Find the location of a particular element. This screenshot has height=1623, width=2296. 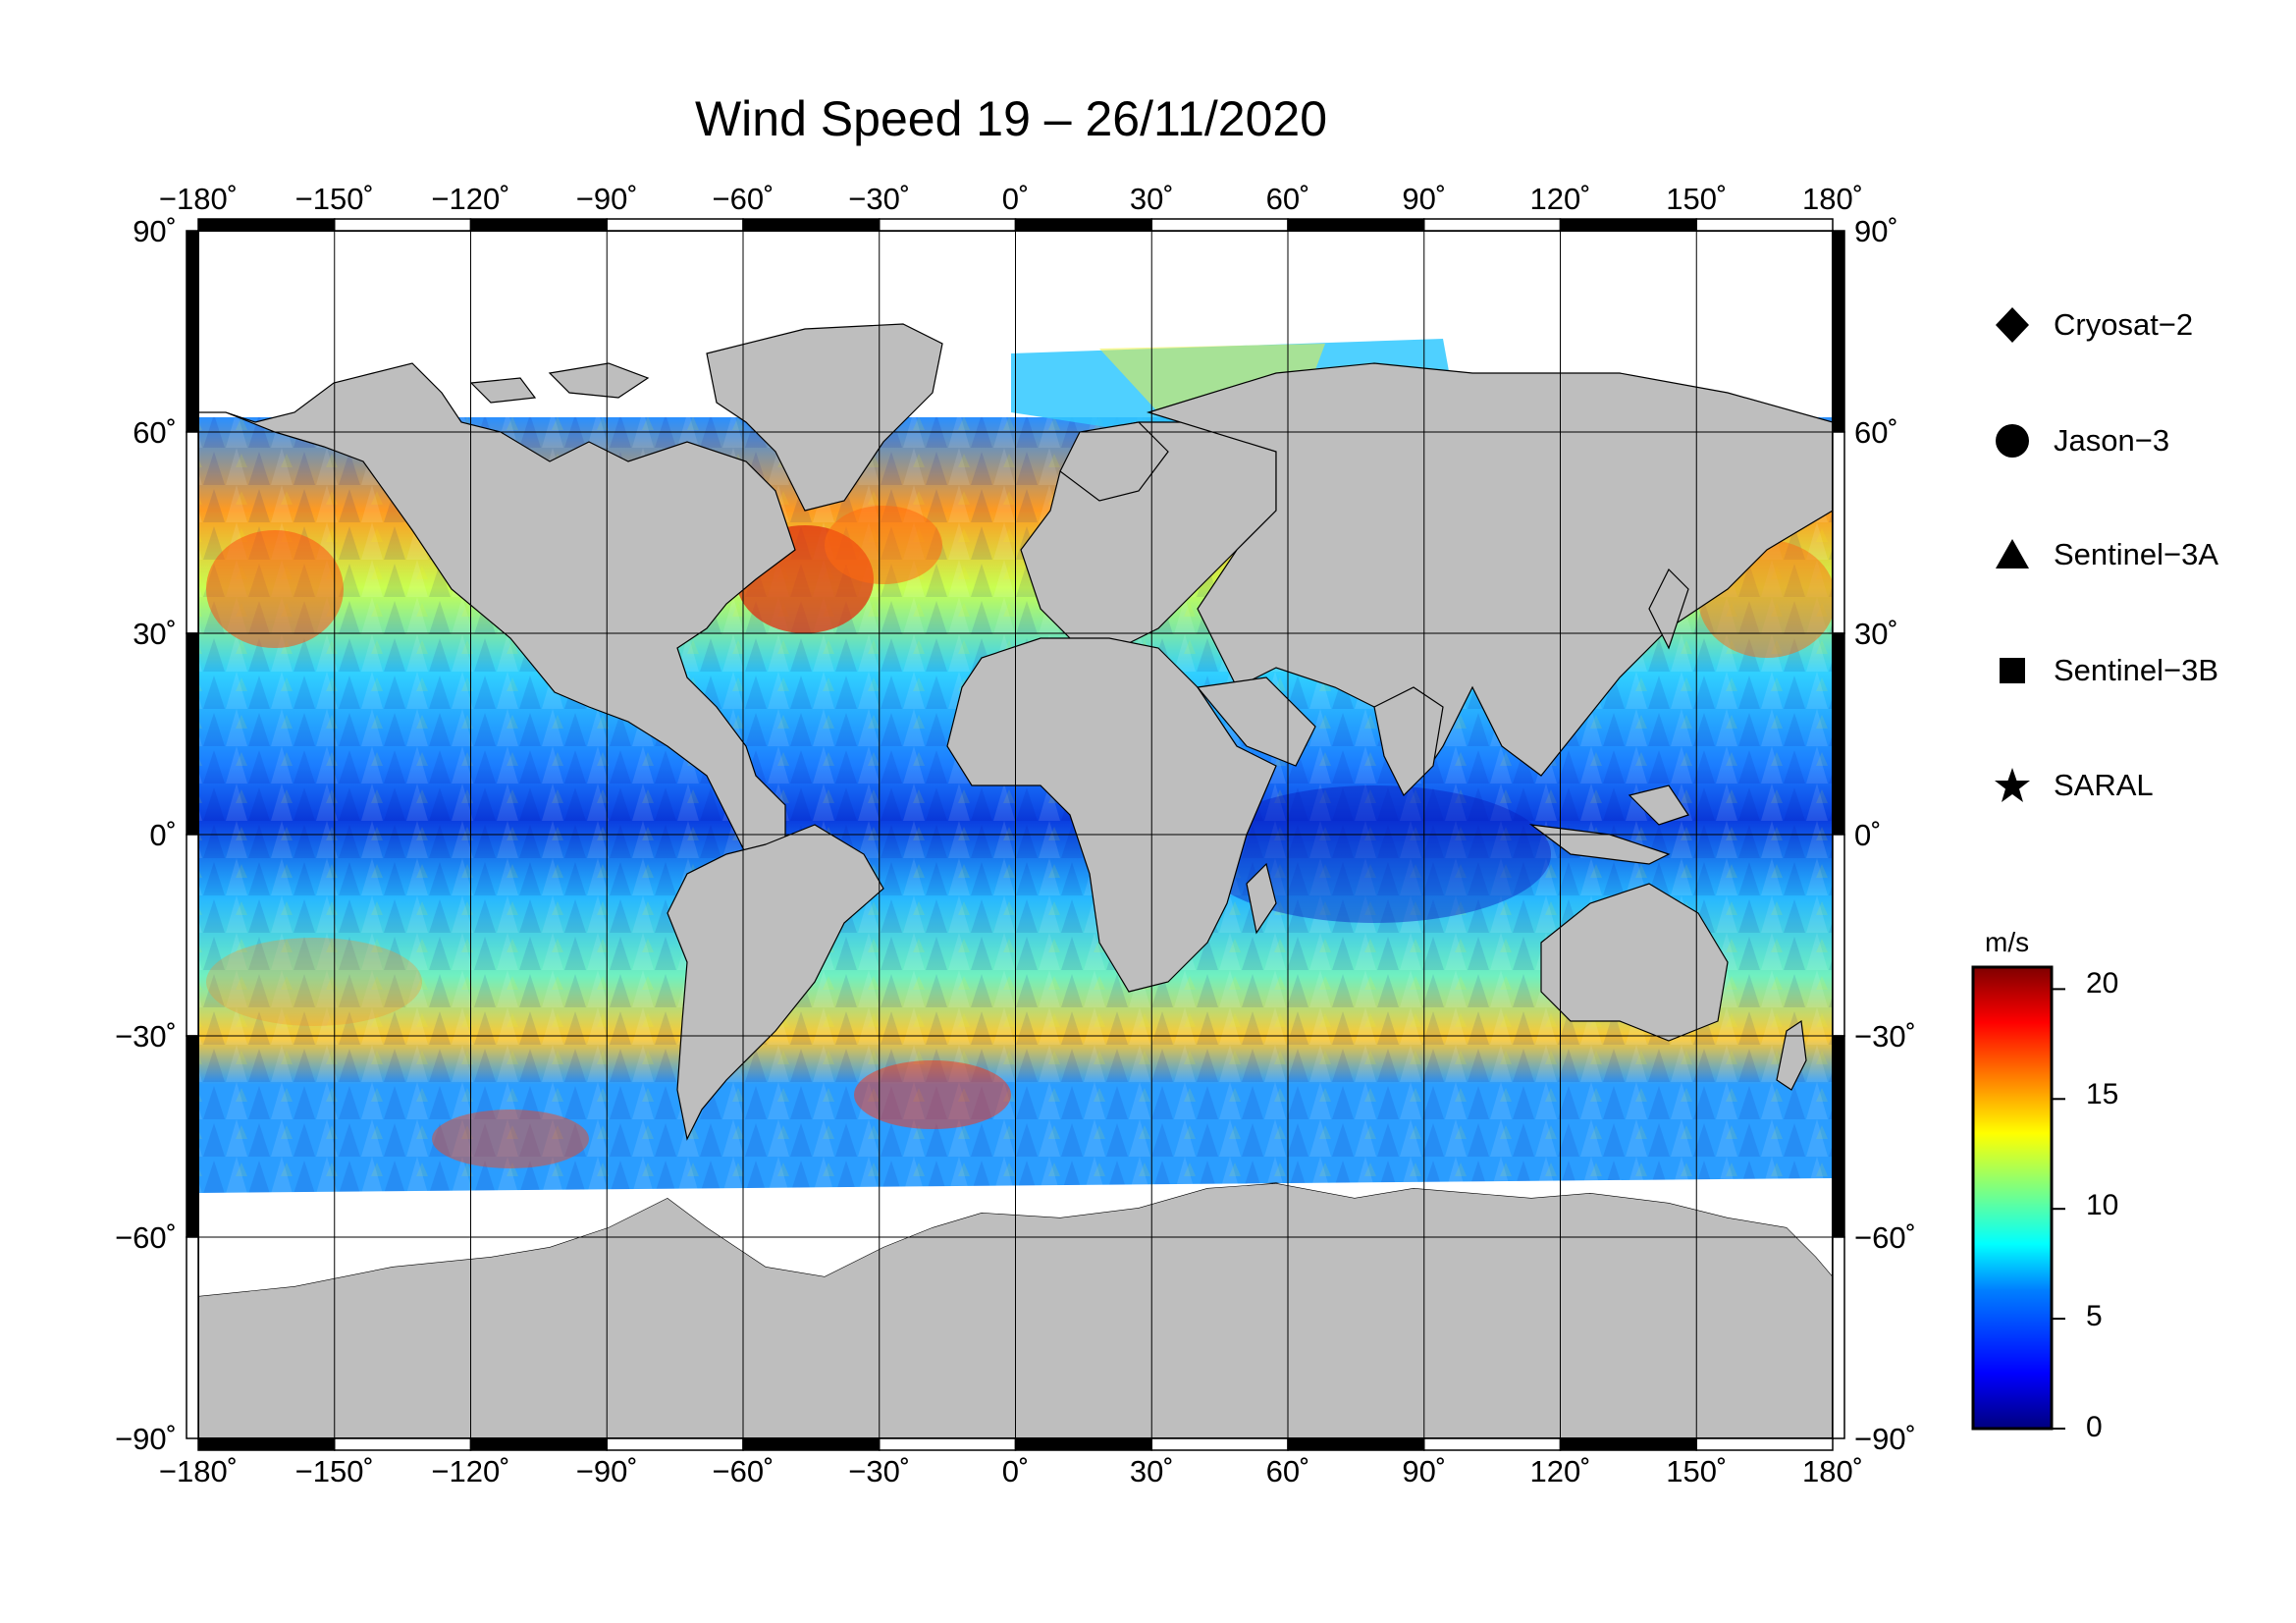

triangle-icon is located at coordinates (2012, 555).